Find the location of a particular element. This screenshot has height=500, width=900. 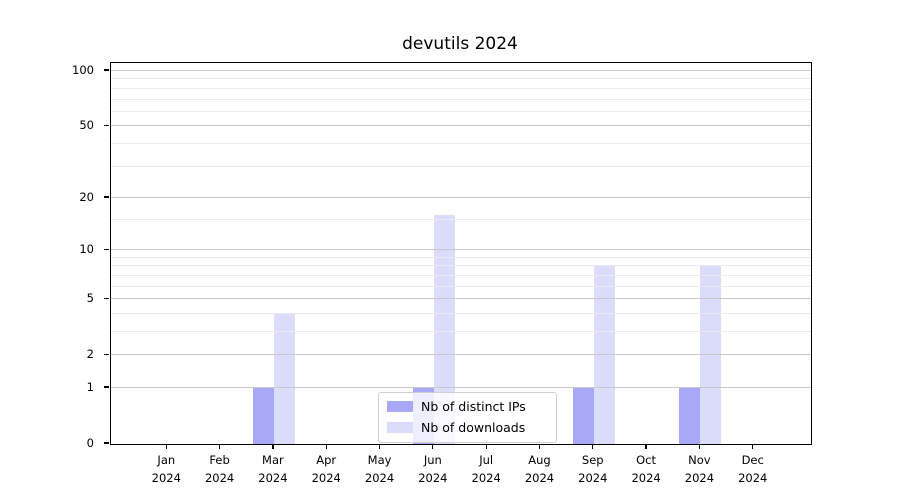

x-axis-tick-label: Mar 2024 is located at coordinates (273, 469).